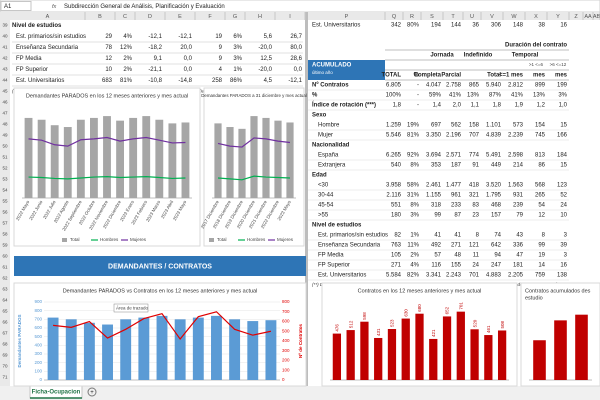 The image size is (600, 400). What do you see at coordinates (329, 126) in the screenshot?
I see `row-label: Hombre` at bounding box center [329, 126].